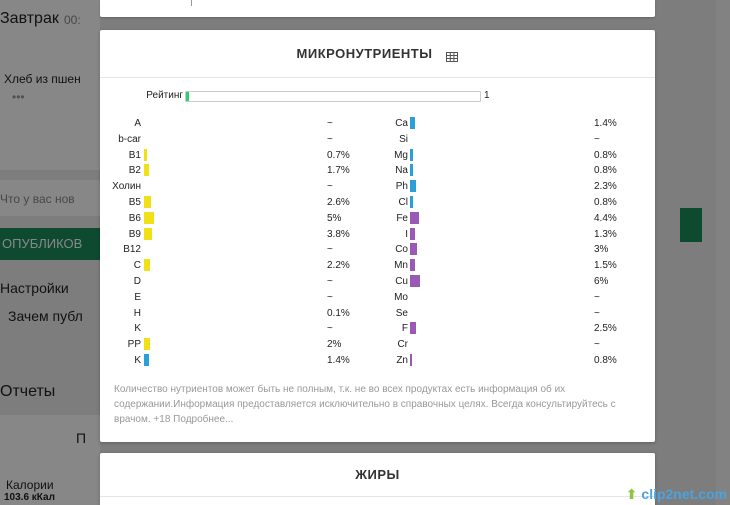 Image resolution: width=730 pixels, height=505 pixels. Describe the element at coordinates (338, 266) in the screenshot. I see `nutrient-value: 2.2%` at that location.